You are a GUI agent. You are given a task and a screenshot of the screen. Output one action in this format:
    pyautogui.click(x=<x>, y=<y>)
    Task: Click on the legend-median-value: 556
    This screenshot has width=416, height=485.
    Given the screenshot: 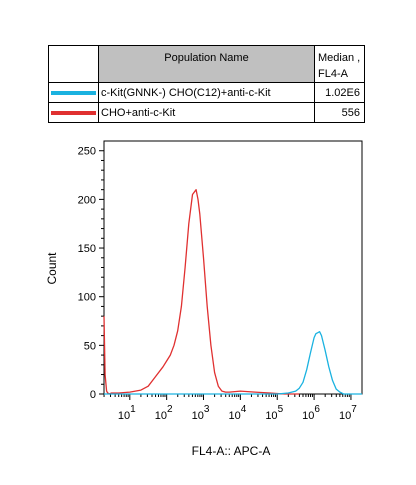 What is the action you would take?
    pyautogui.click(x=339, y=112)
    